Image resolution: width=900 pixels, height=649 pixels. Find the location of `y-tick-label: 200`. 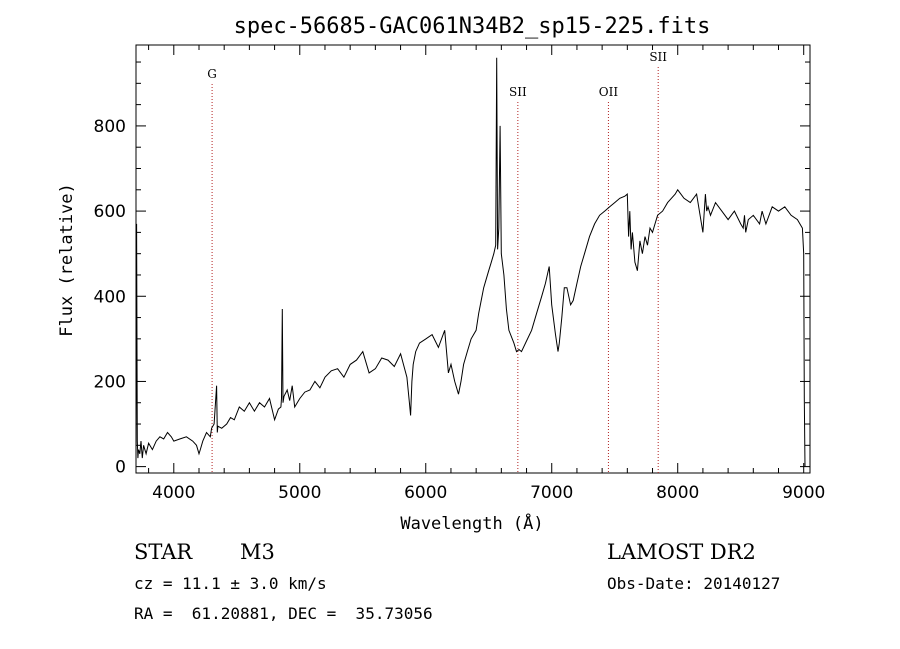

y-tick-label: 200 is located at coordinates (110, 382).